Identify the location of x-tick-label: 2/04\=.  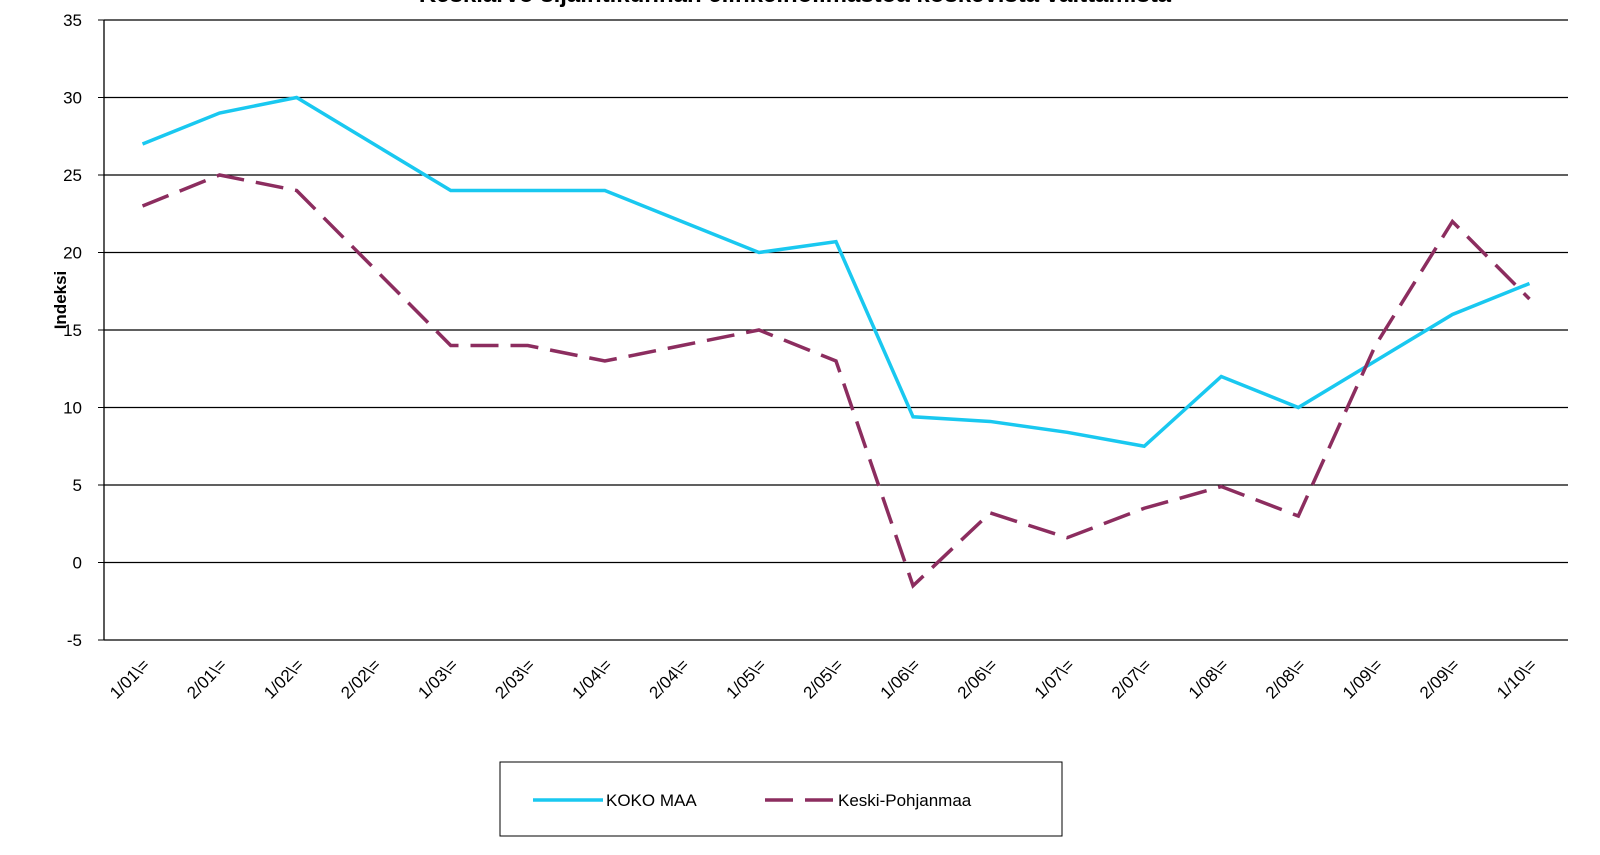
(669, 678).